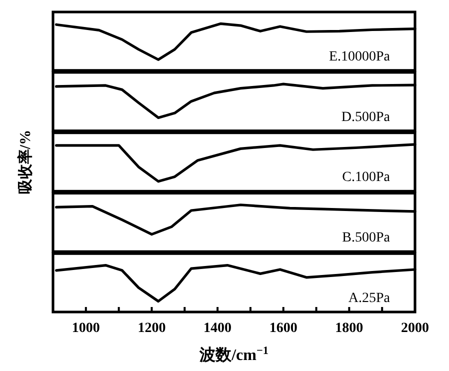 Image resolution: width=449 pixels, height=371 pixels. What do you see at coordinates (366, 117) in the screenshot?
I see `series-label: D.500Pa` at bounding box center [366, 117].